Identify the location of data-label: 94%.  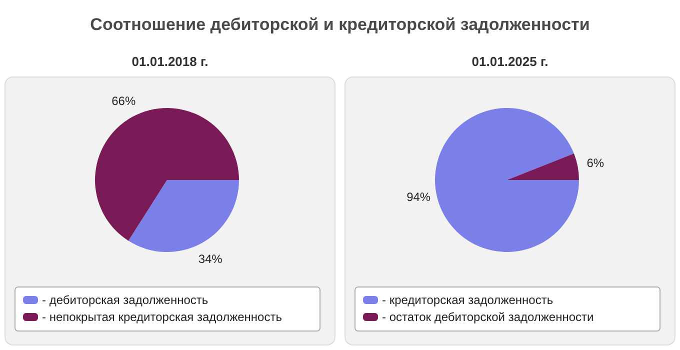
(418, 197).